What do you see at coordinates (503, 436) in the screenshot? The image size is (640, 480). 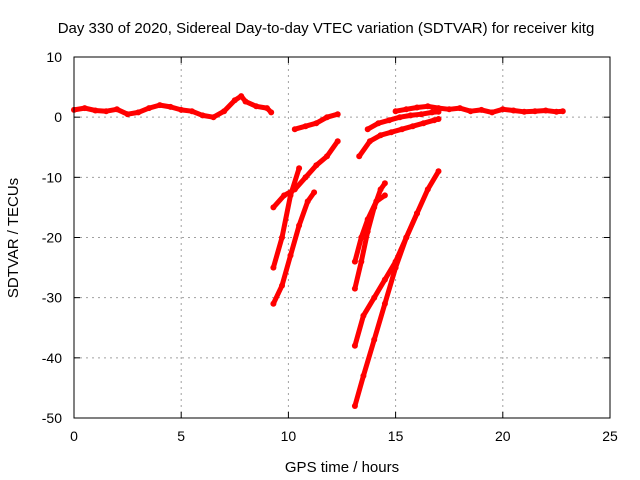 I see `x-tick-label: 20` at bounding box center [503, 436].